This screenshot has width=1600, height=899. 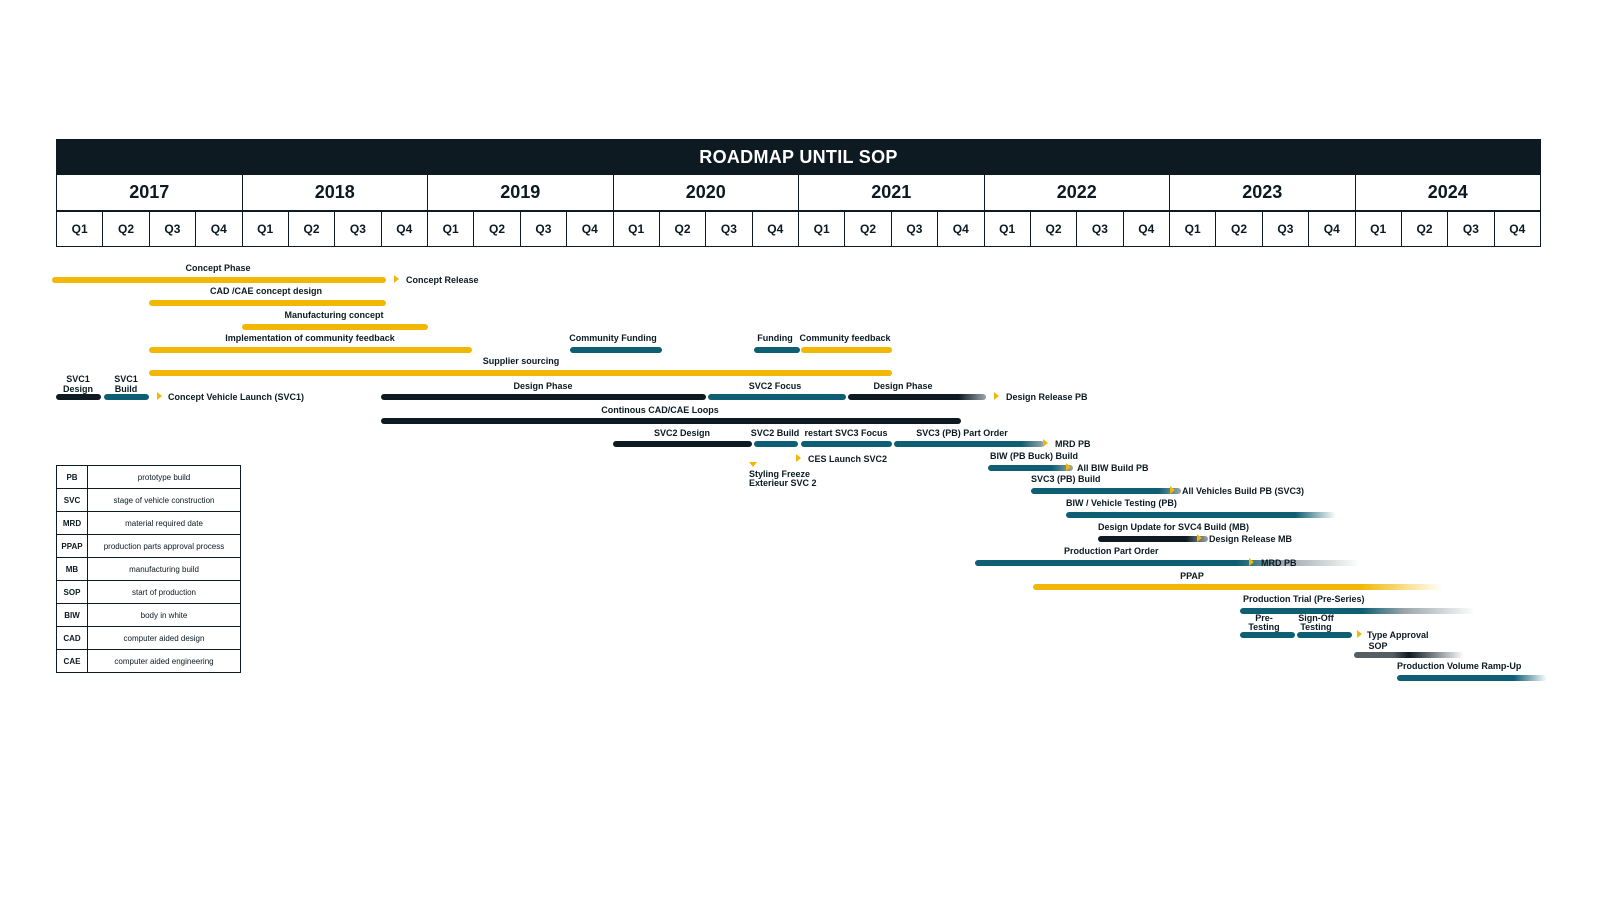 I want to click on sop-label: SOP, so click(x=1378, y=646).